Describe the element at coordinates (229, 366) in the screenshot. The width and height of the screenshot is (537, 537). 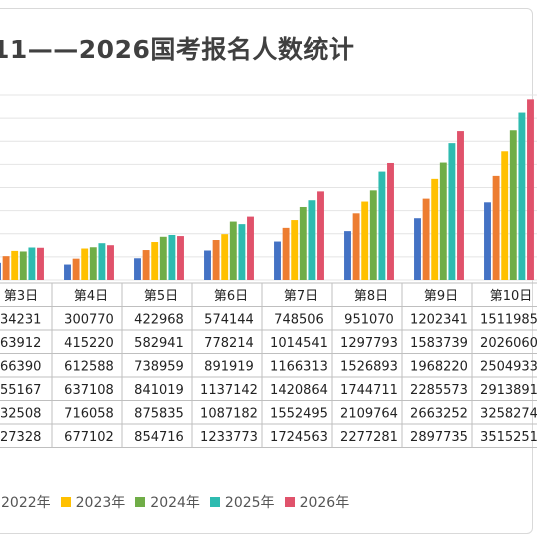
I see `data-label: 891919` at that location.